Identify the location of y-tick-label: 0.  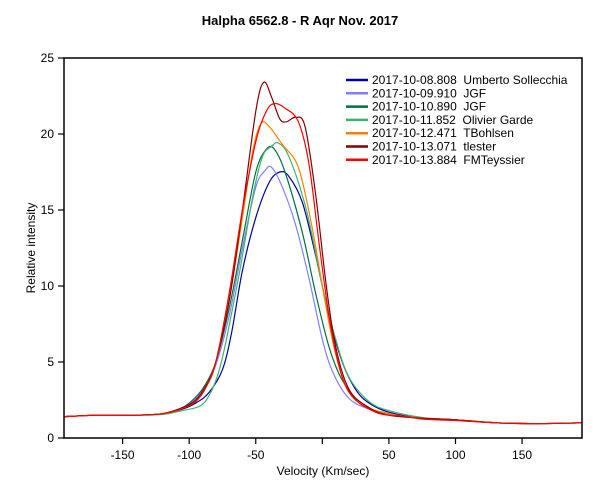
(50, 438).